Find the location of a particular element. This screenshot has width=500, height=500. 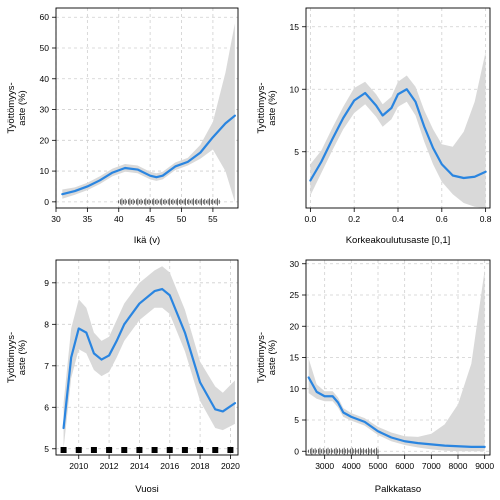

x-tick-label: 3000 is located at coordinates (324, 466).